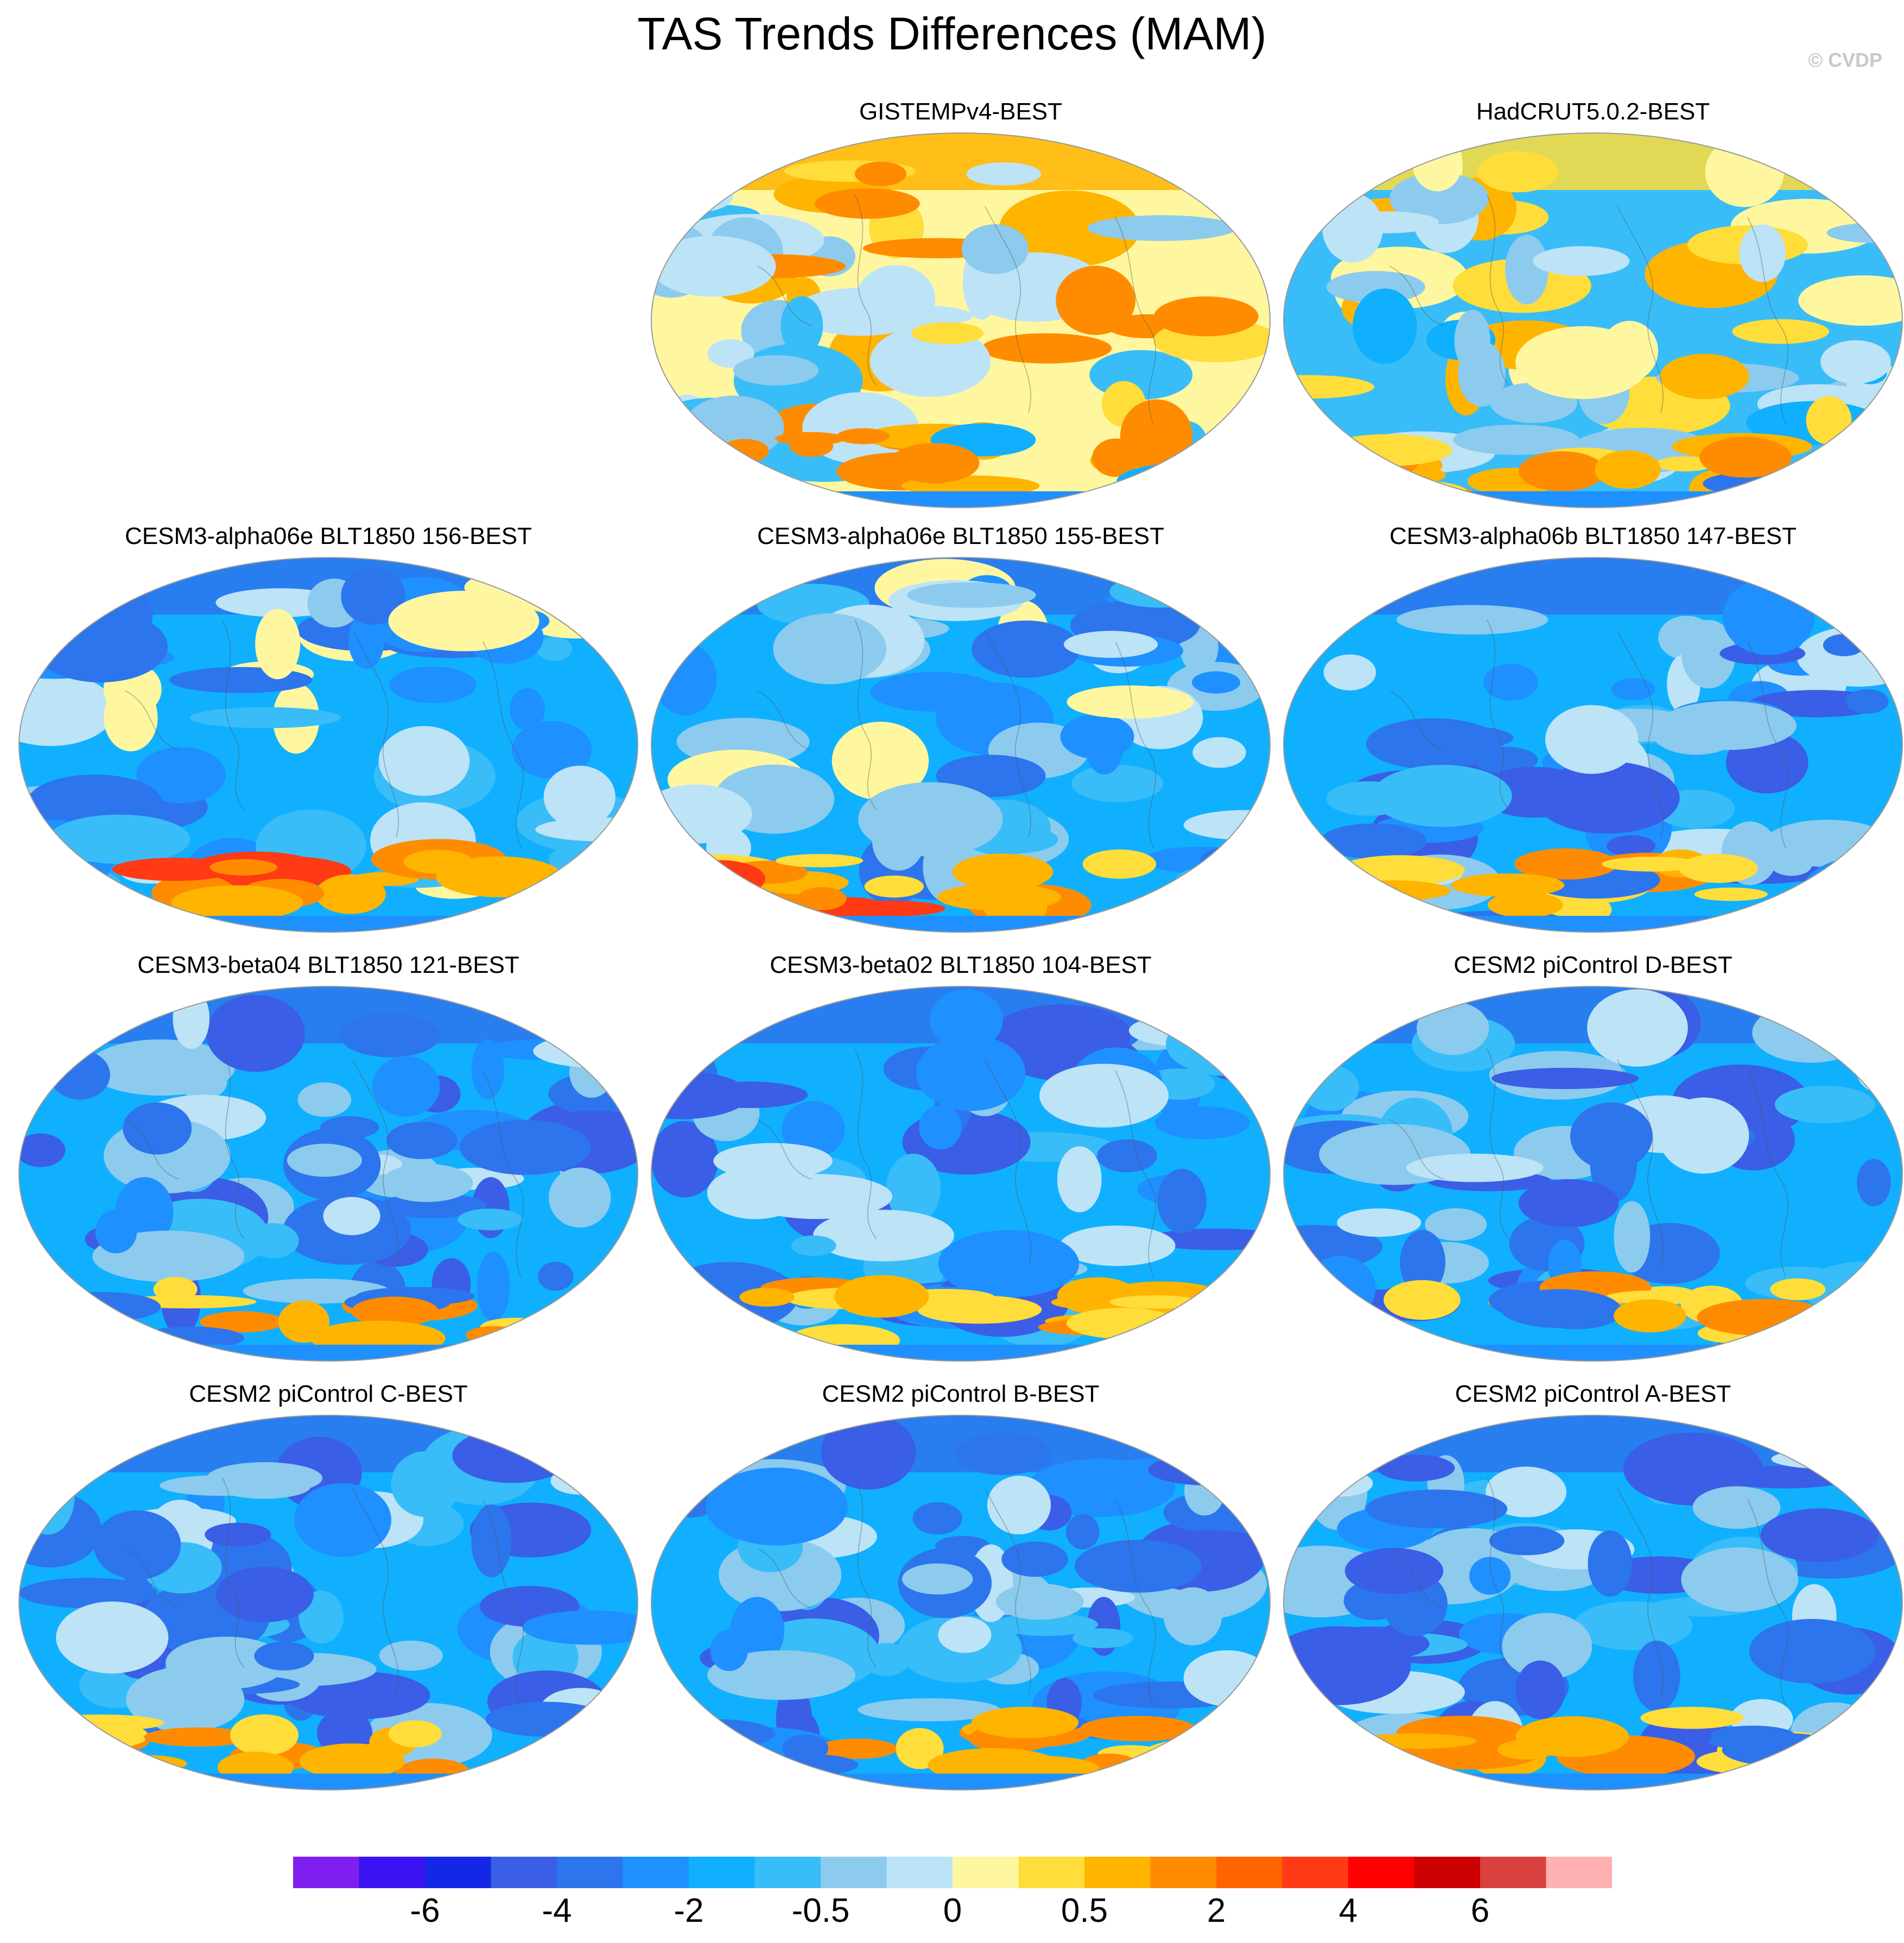 The image size is (1904, 1943). I want to click on map-panel: CESM2 piControl C-BEST, so click(328, 1590).